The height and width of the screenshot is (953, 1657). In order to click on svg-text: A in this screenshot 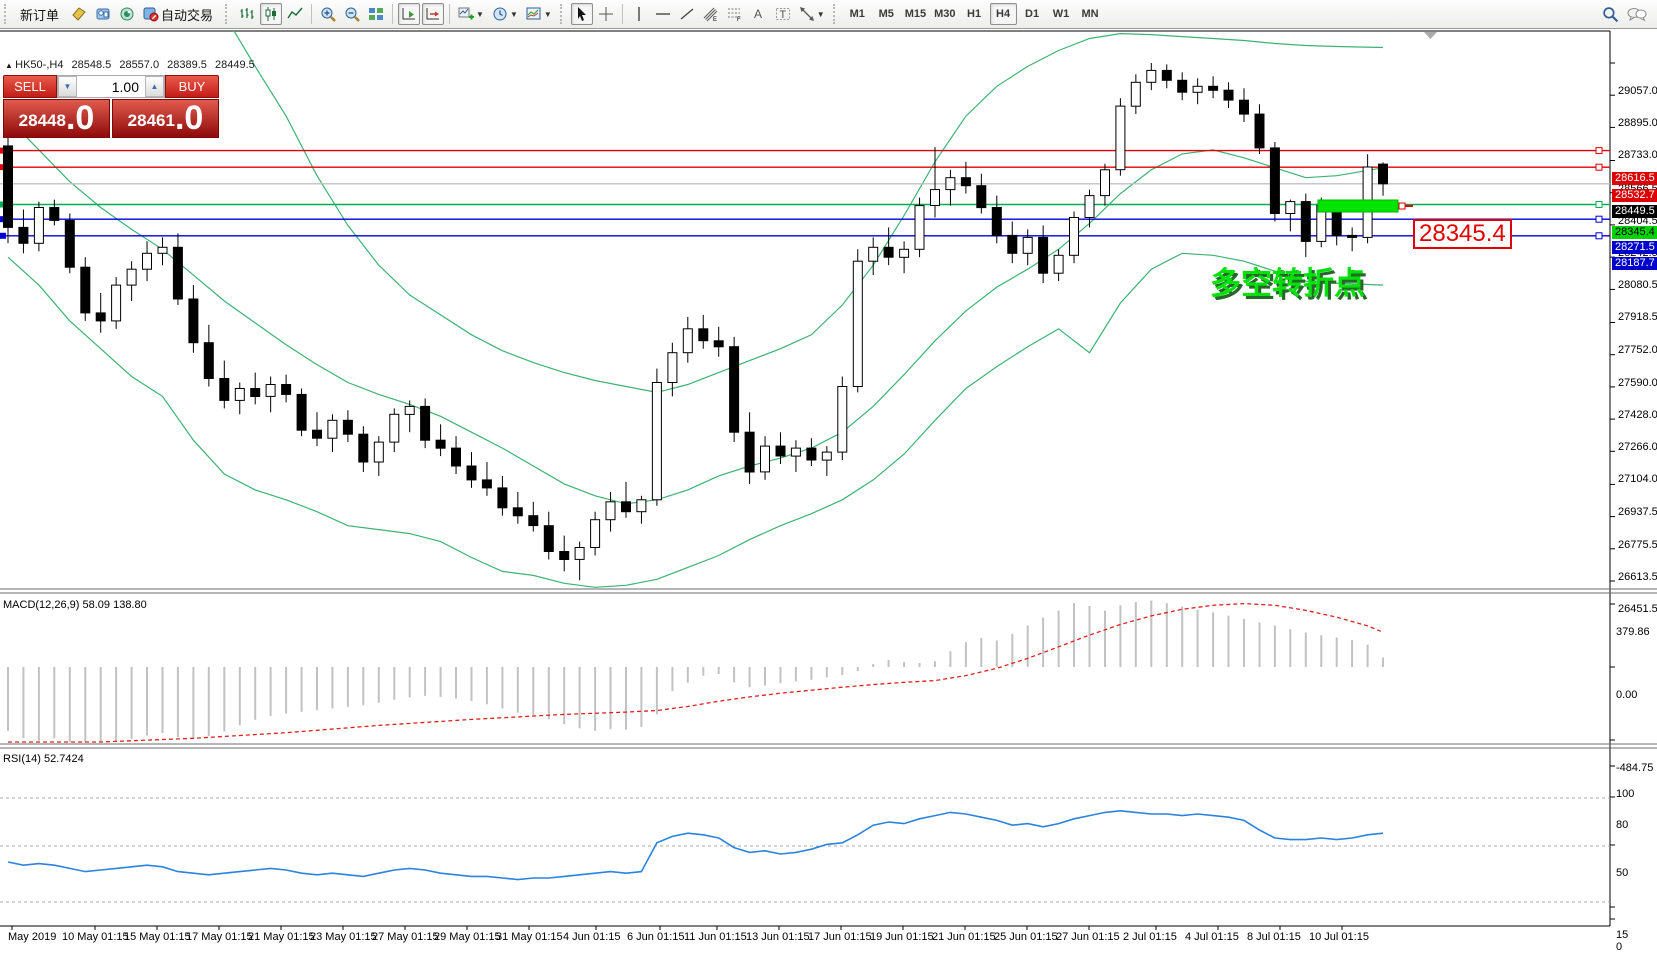, I will do `click(758, 14)`.